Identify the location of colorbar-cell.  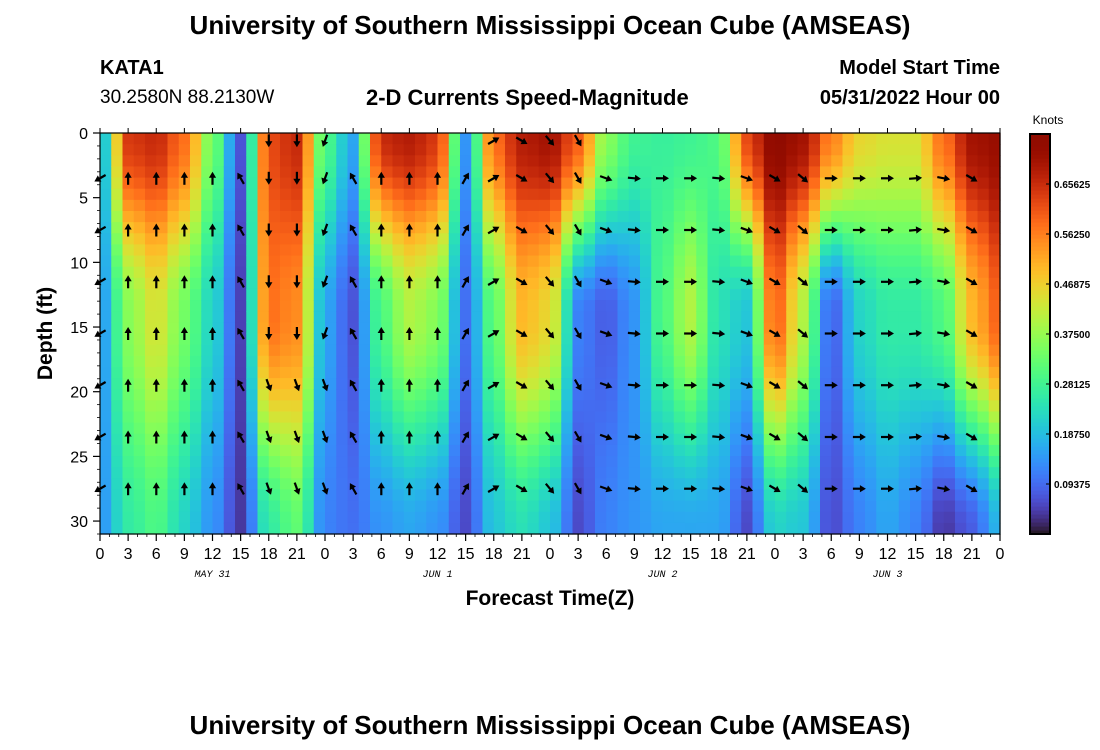
(1040, 288).